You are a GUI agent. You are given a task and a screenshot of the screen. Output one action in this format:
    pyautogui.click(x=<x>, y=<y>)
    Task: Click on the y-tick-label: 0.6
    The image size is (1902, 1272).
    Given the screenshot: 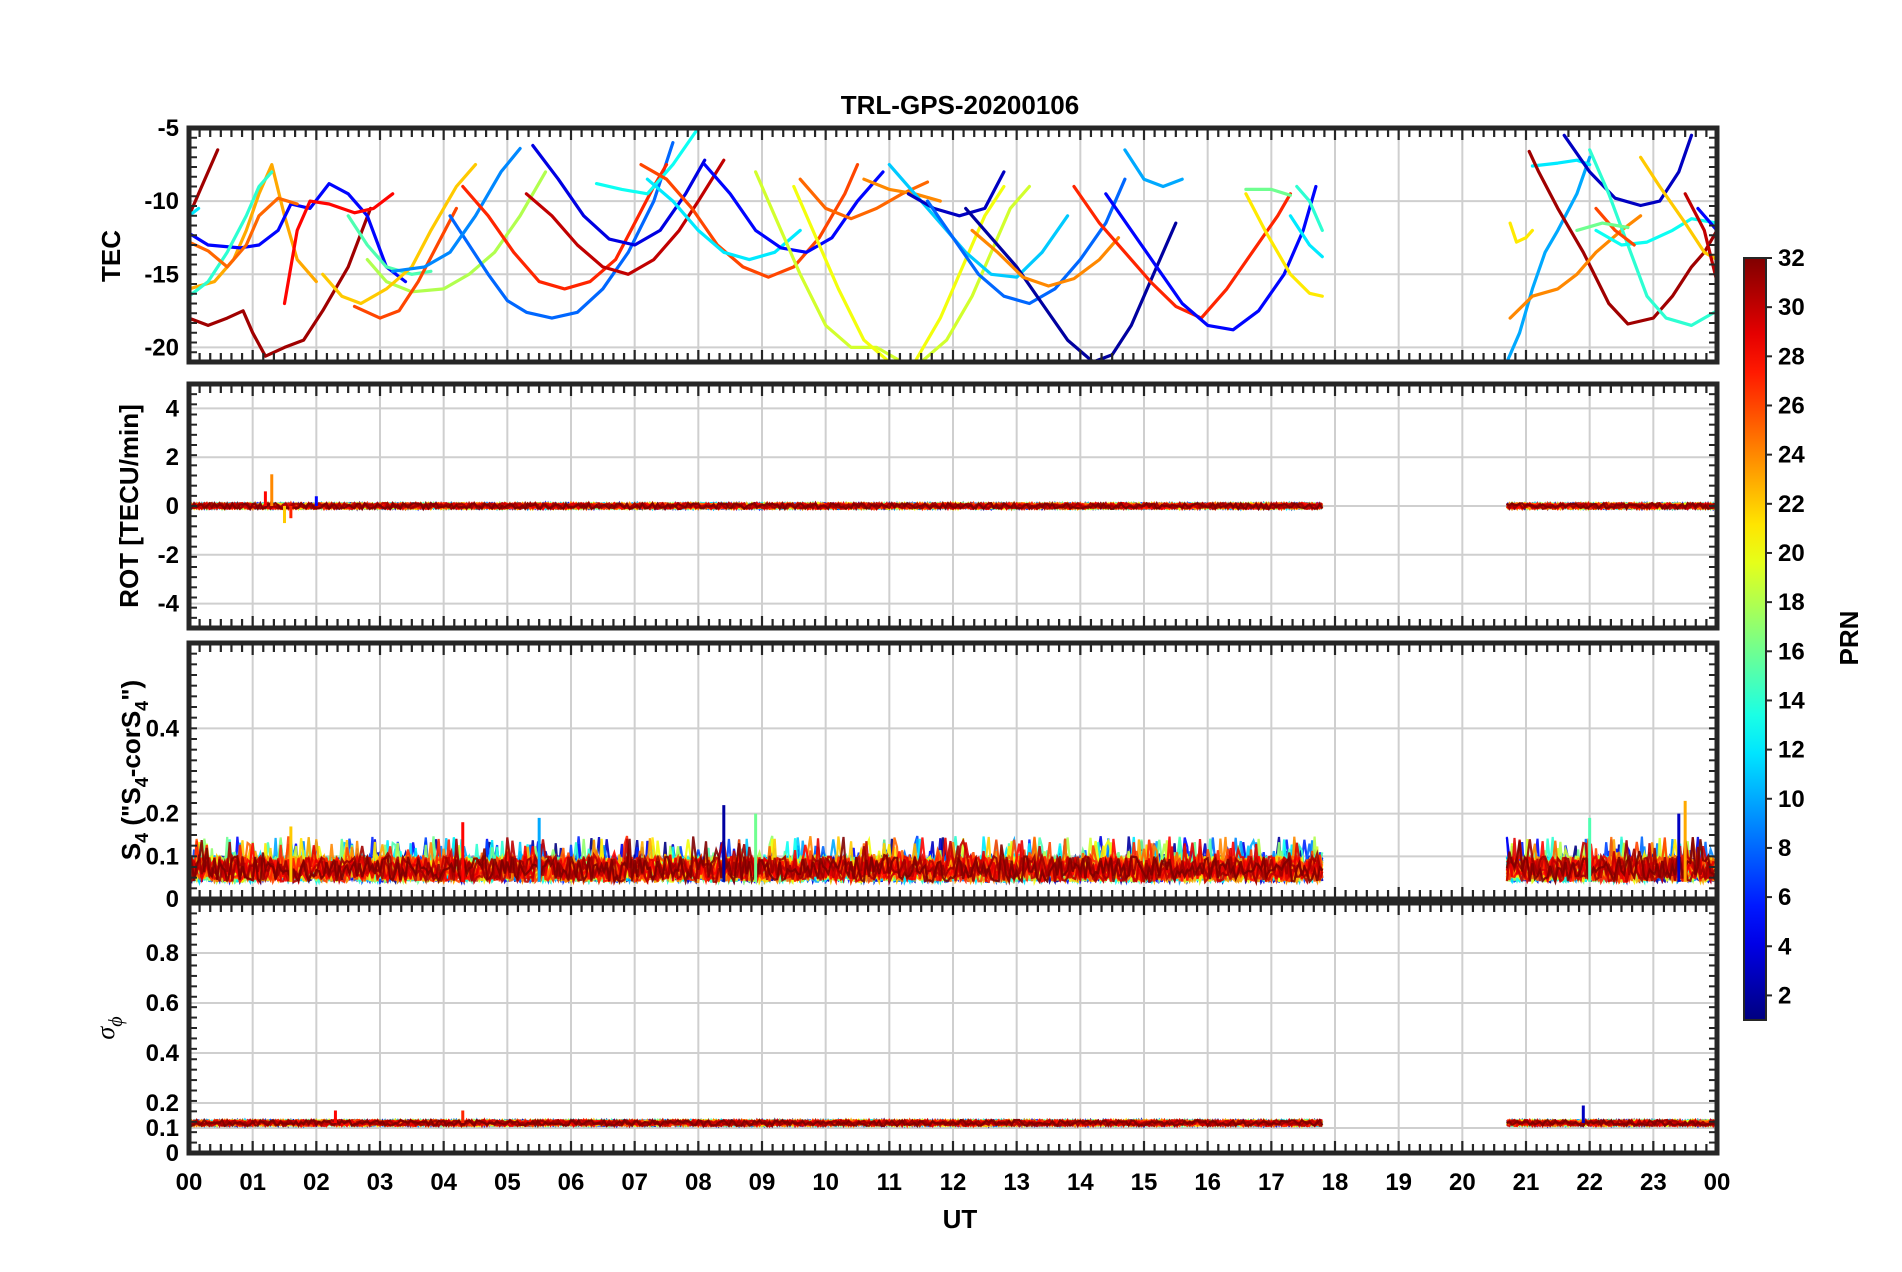 What is the action you would take?
    pyautogui.click(x=162, y=1003)
    